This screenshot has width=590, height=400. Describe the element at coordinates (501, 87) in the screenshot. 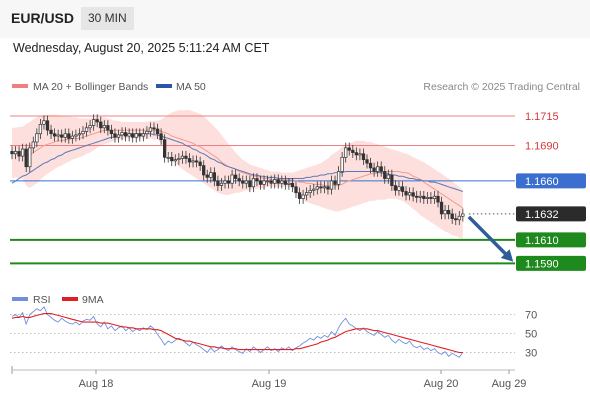

I see `copyright-text: Research © 2025 Trading Central` at that location.